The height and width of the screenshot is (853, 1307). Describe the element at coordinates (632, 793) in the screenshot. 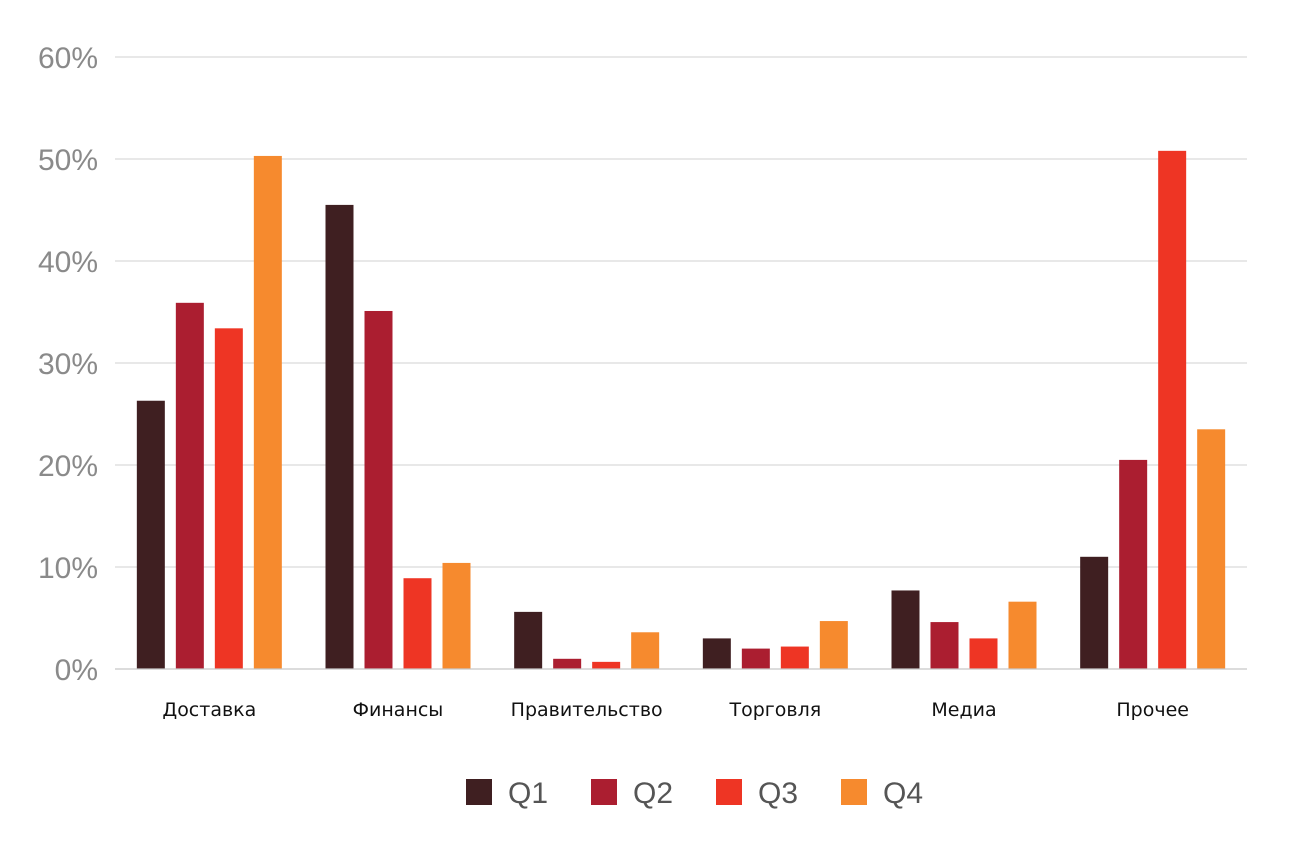

I see `legend-item-q2: Q2` at that location.